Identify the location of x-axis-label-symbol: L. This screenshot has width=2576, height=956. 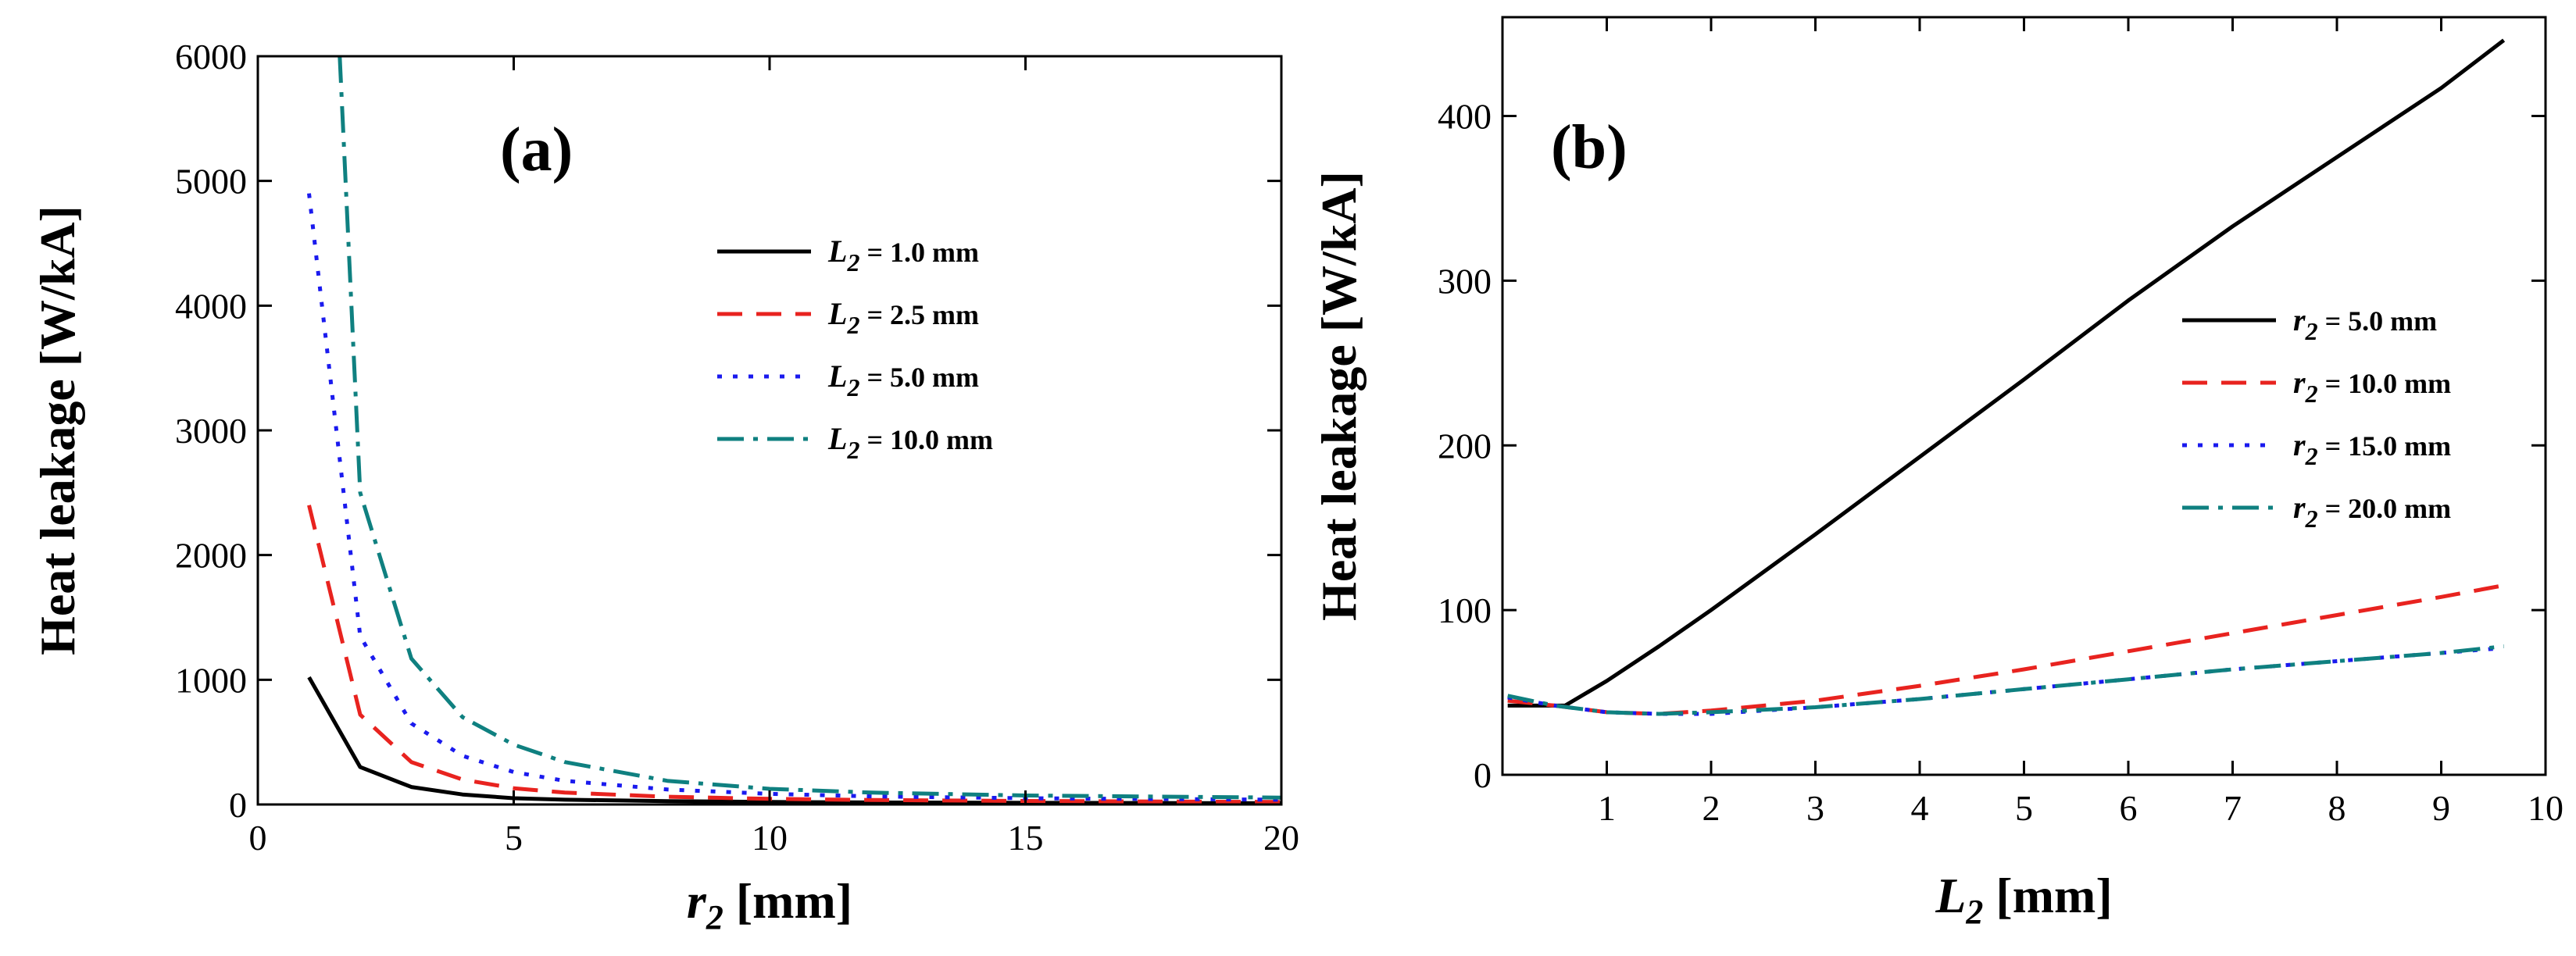
(1951, 895).